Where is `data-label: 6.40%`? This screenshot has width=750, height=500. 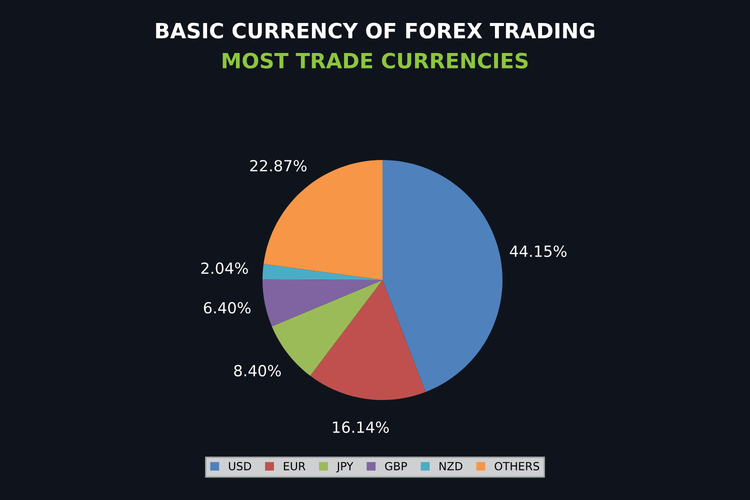 data-label: 6.40% is located at coordinates (227, 308).